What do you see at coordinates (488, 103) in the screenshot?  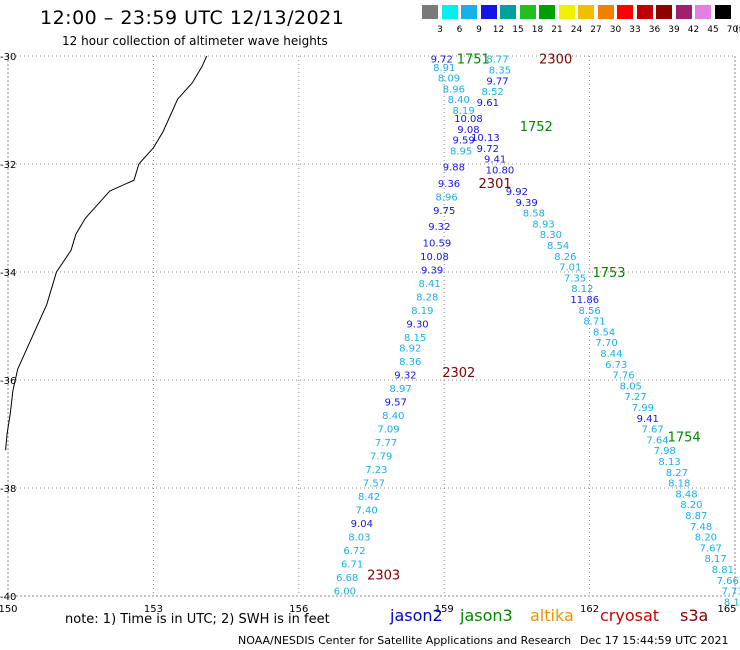 I see `swh-value: 9.61` at bounding box center [488, 103].